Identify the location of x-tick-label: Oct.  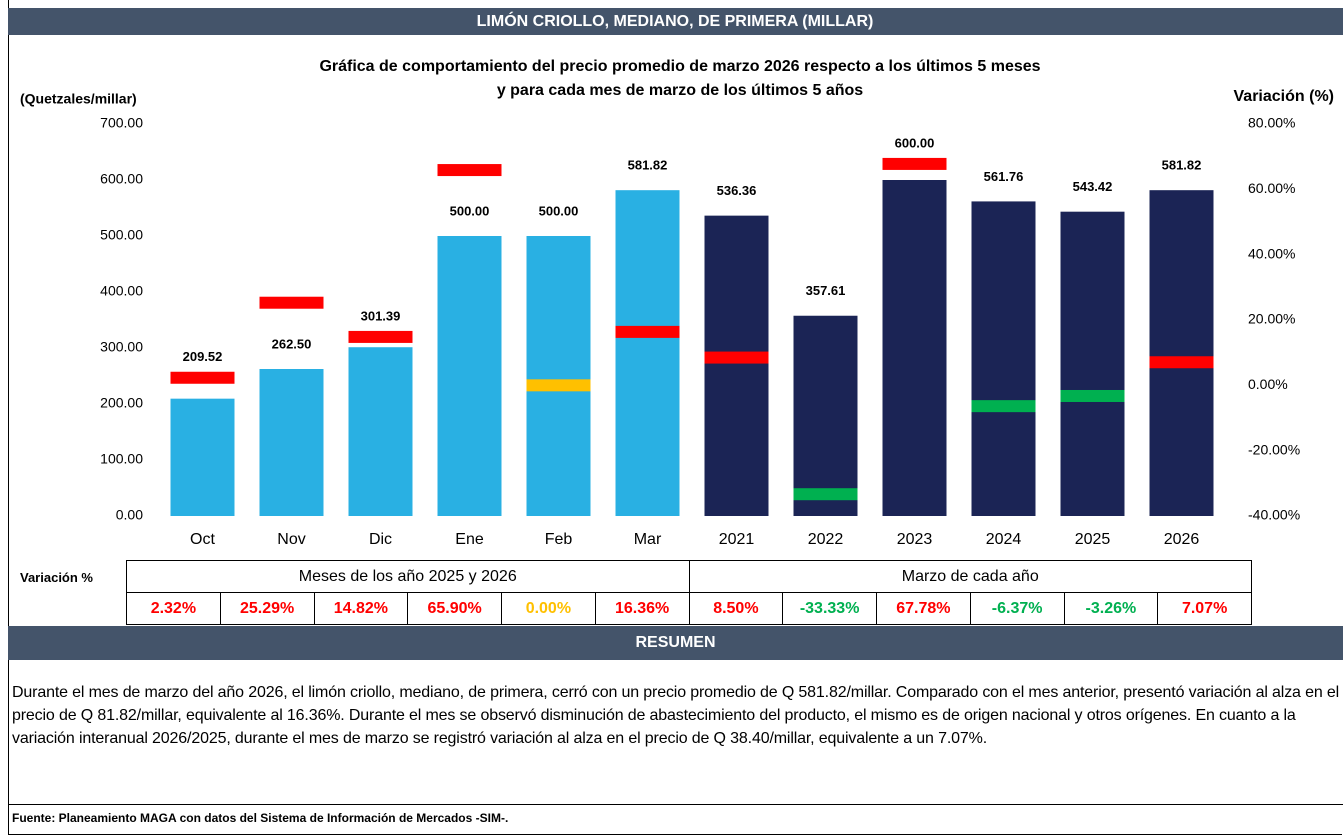
(202, 539).